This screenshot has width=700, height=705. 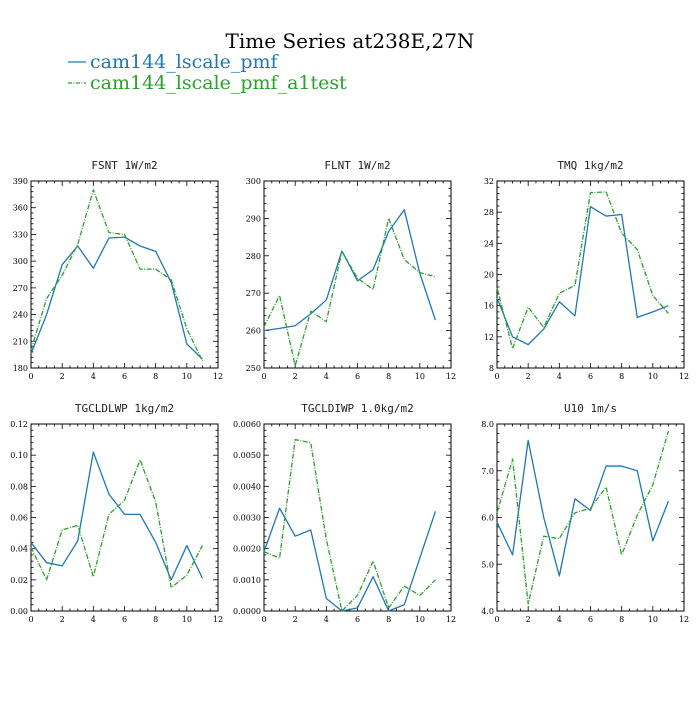 I want to click on y-tick-label: 0.08, so click(x=19, y=486).